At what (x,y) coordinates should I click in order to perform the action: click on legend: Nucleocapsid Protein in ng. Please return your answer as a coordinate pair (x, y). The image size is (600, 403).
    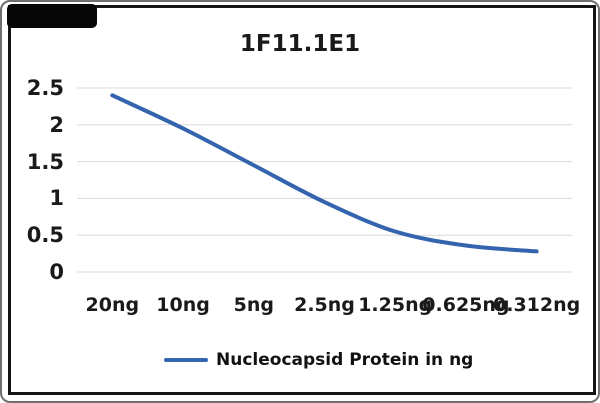
    Looking at the image, I should click on (319, 360).